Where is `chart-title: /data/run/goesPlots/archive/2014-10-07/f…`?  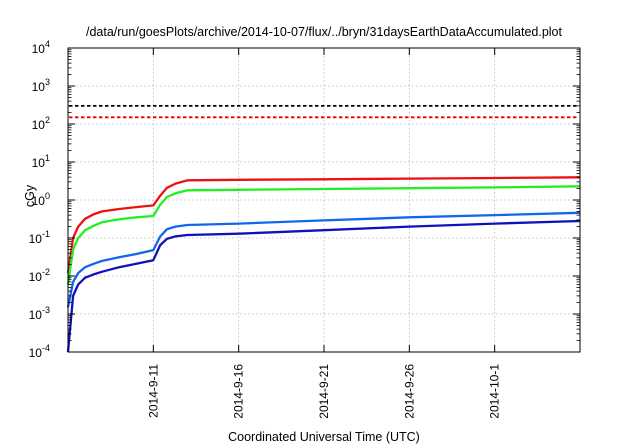
chart-title: /data/run/goesPlots/archive/2014-10-07/f… is located at coordinates (324, 32).